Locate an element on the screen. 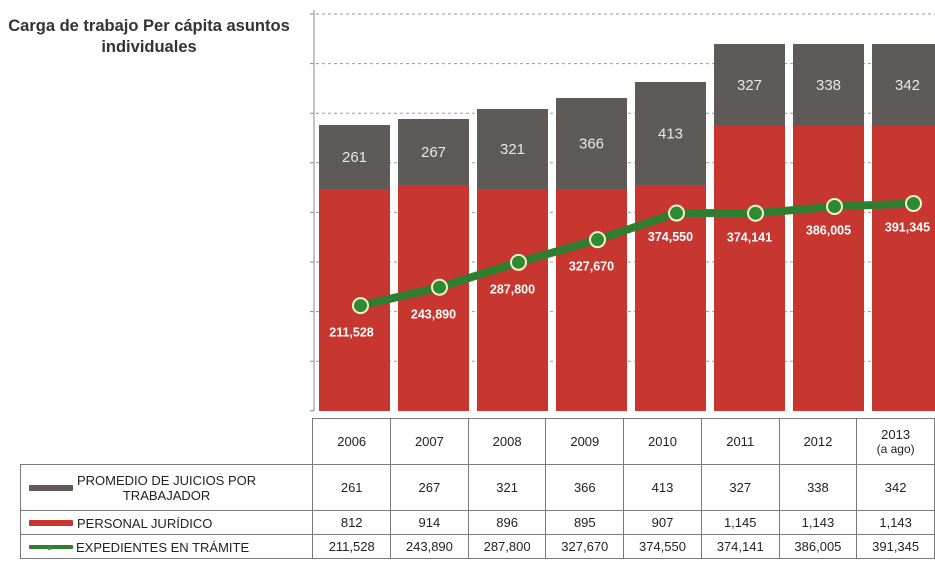 This screenshot has height=563, width=935. bar-label-promedio: 413 is located at coordinates (670, 134).